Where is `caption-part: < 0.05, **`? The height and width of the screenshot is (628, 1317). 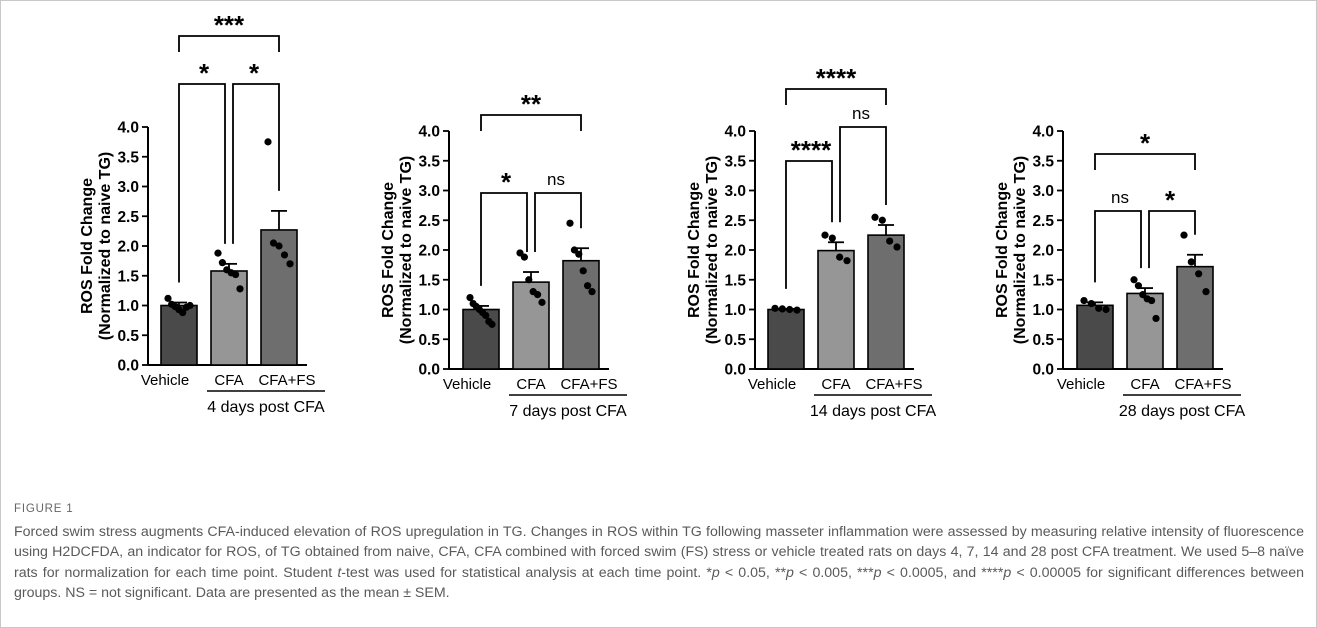 caption-part: < 0.05, ** is located at coordinates (753, 572).